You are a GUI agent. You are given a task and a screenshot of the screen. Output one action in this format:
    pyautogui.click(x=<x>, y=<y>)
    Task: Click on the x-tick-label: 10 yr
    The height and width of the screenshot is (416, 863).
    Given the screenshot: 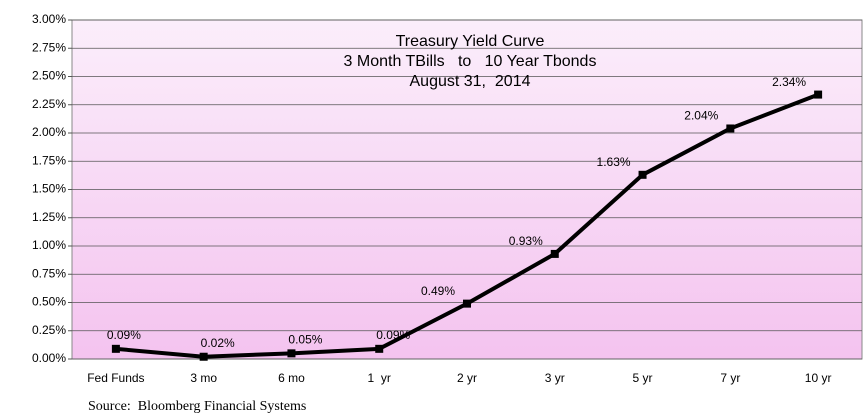 What is the action you would take?
    pyautogui.click(x=818, y=378)
    